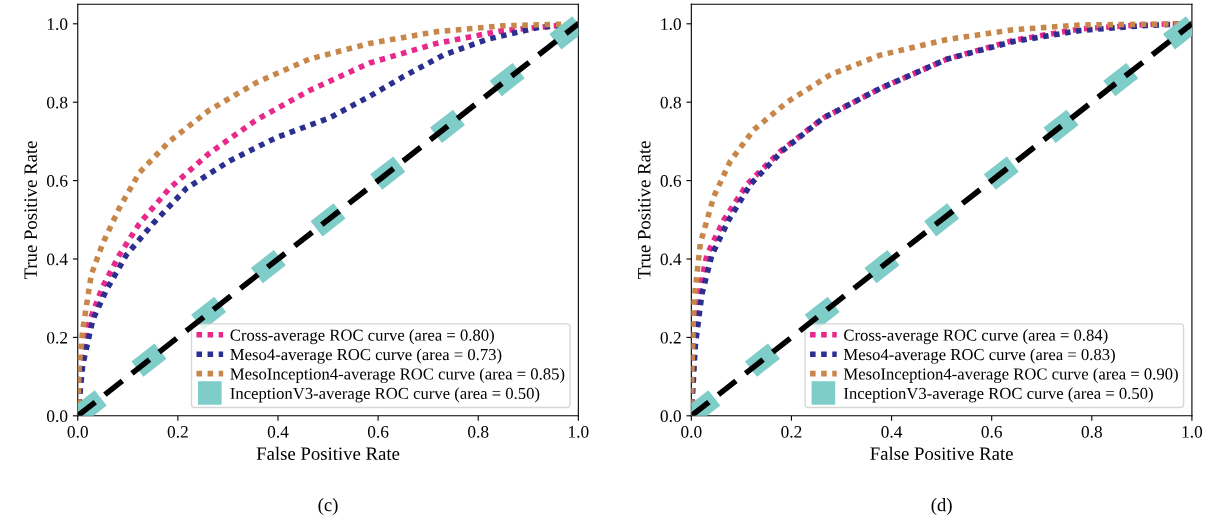  Describe the element at coordinates (941, 507) in the screenshot. I see `text: (d)` at that location.